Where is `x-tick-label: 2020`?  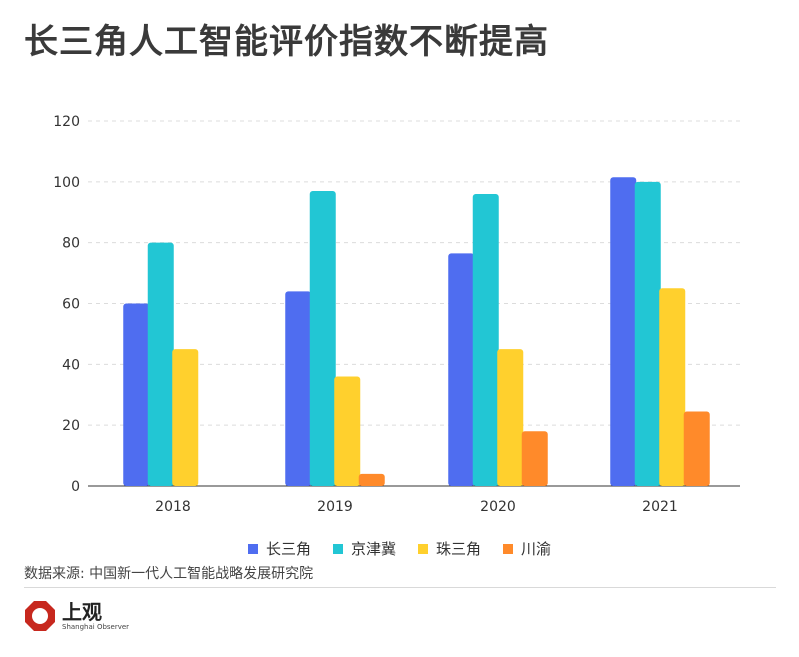 x-tick-label: 2020 is located at coordinates (498, 507).